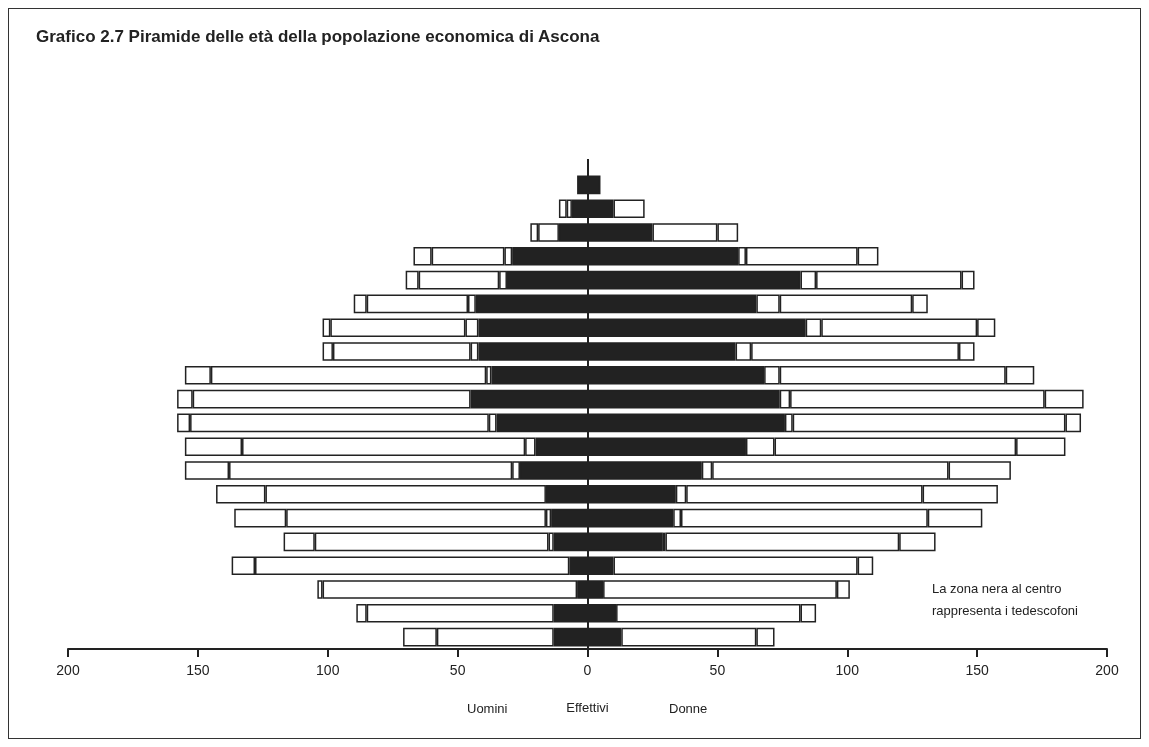 This screenshot has width=1149, height=747. Describe the element at coordinates (587, 707) in the screenshot. I see `x-axis-title: Effettivi` at that location.